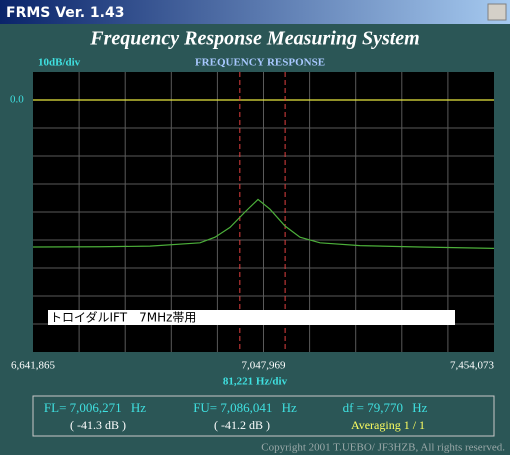 This screenshot has width=510, height=455. Describe the element at coordinates (98, 425) in the screenshot. I see `fl-level: ( -41.3 dB )` at that location.